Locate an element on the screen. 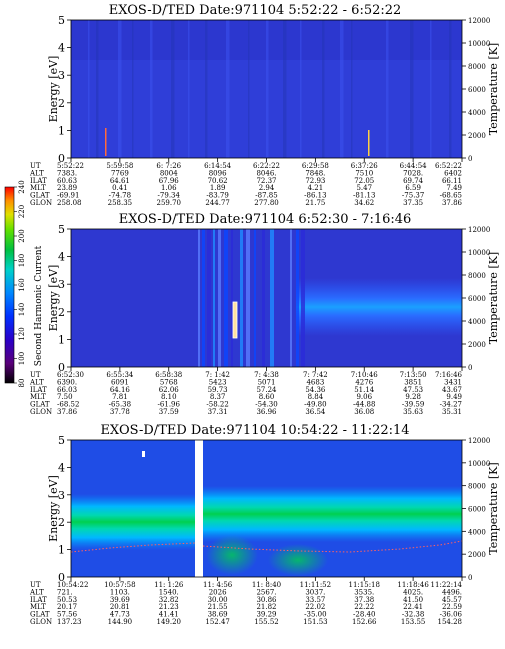 This screenshot has height=649, width=505. table-cell: 8.37 is located at coordinates (218, 397).